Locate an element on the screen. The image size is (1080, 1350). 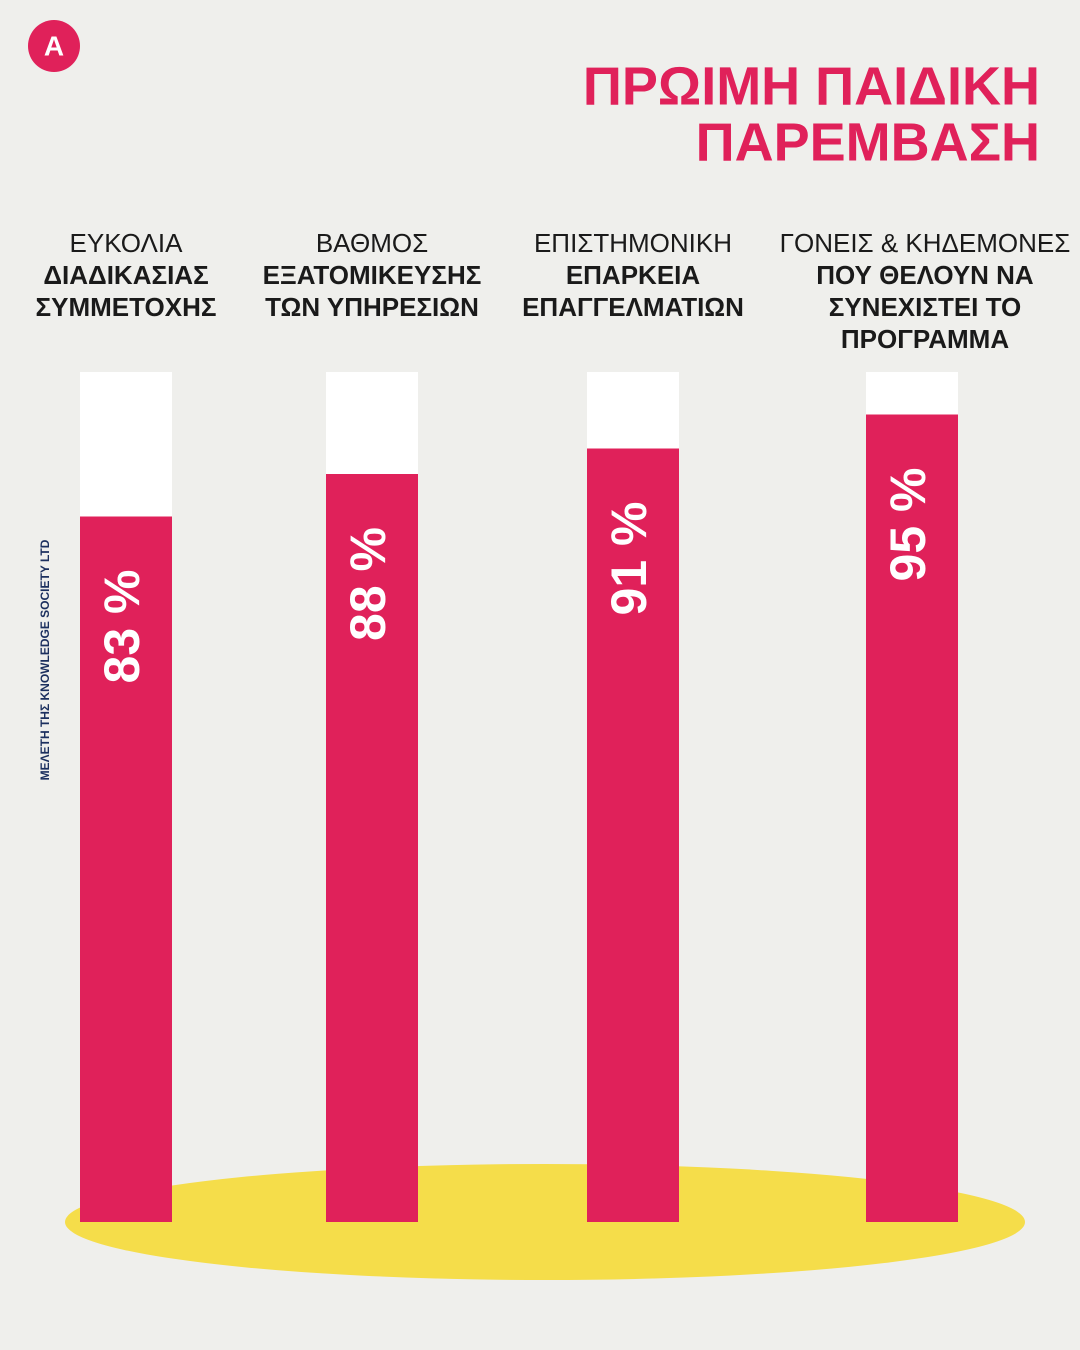
category-label: ΕΠΙΣΤΗΜΟΝΙΚΗ is located at coordinates (633, 243).